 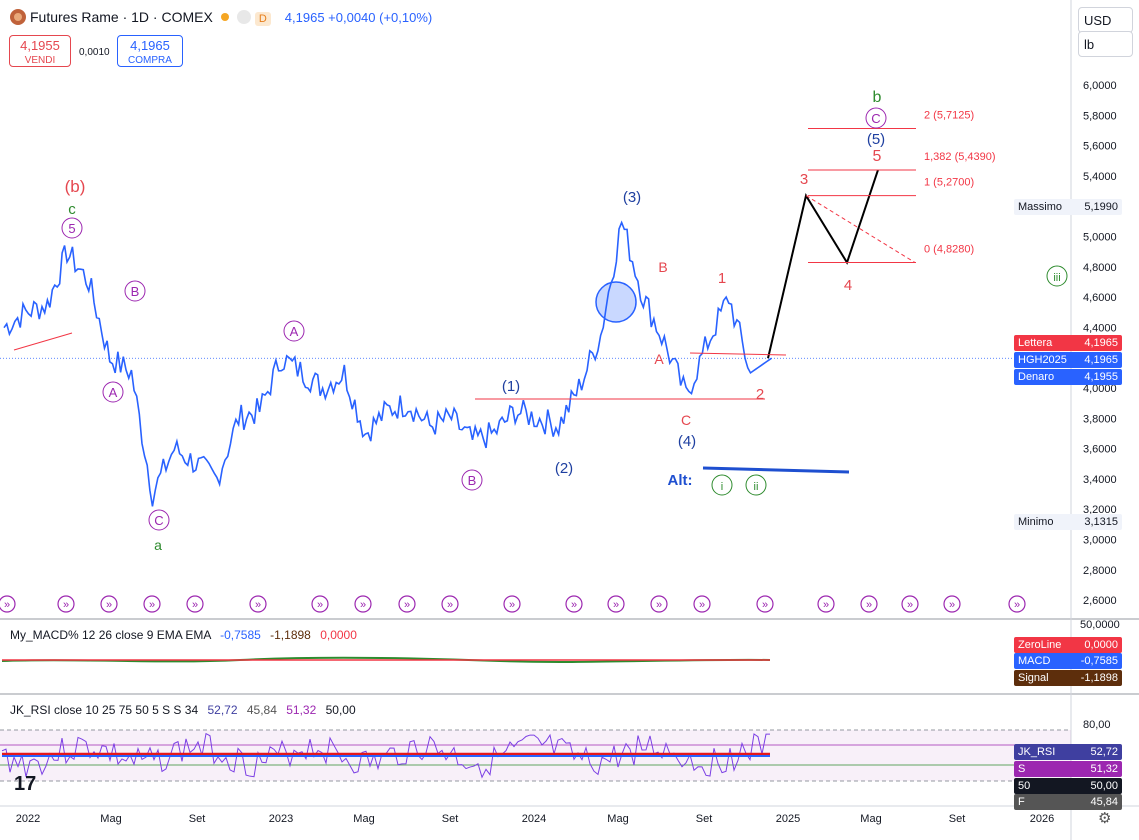 I want to click on wave-label: ii, so click(x=756, y=487).